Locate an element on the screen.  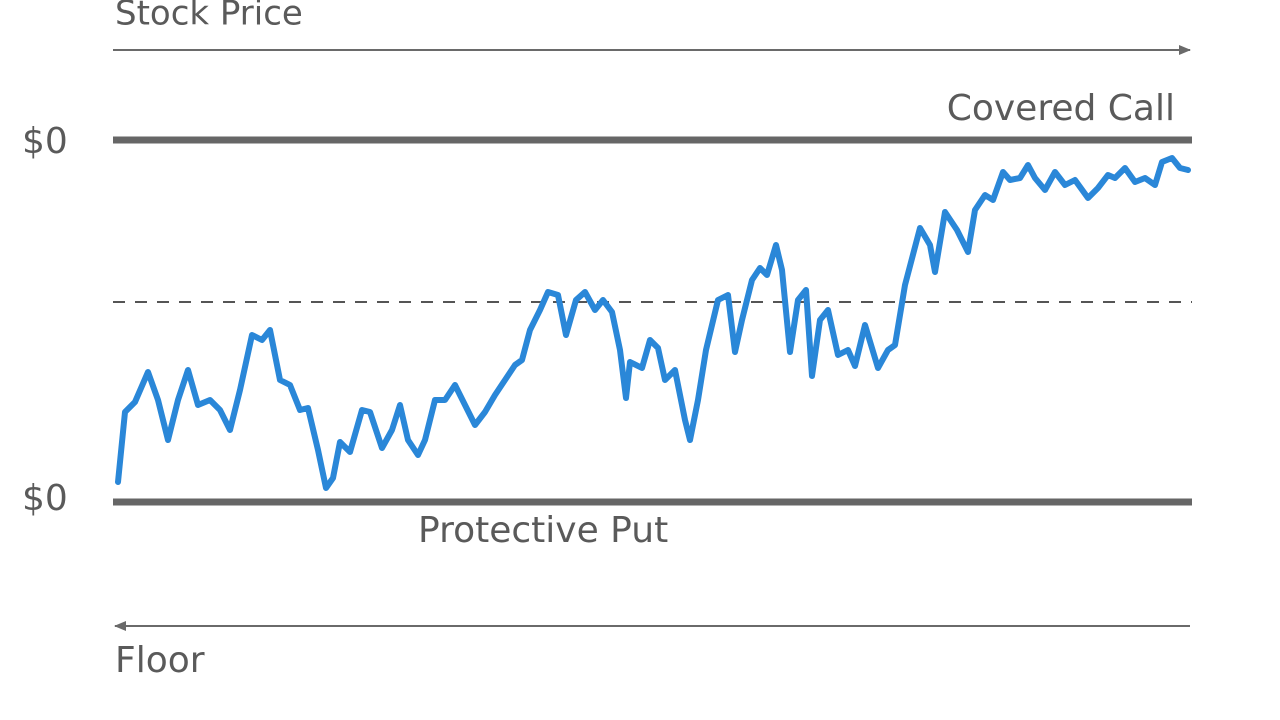
title: Stock Price is located at coordinates (209, 17).